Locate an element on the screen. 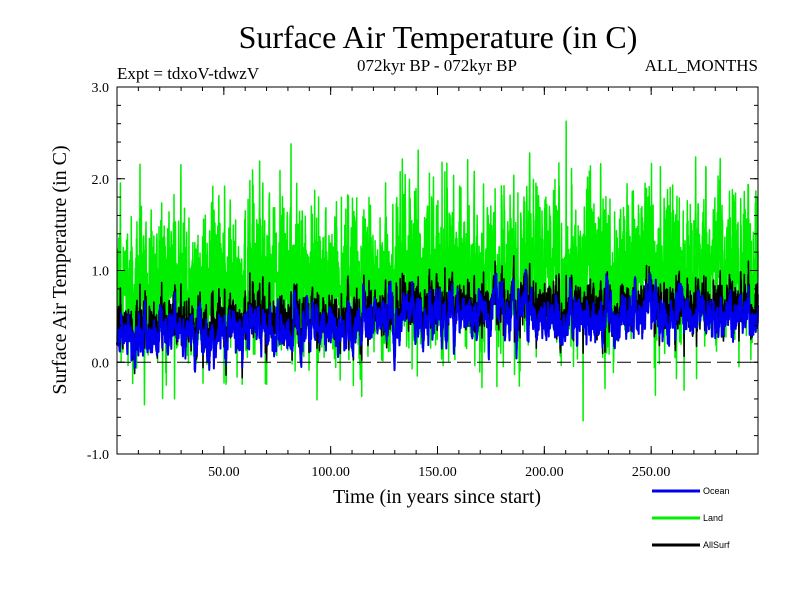  x-tick-label: 100.00 is located at coordinates (330, 472).